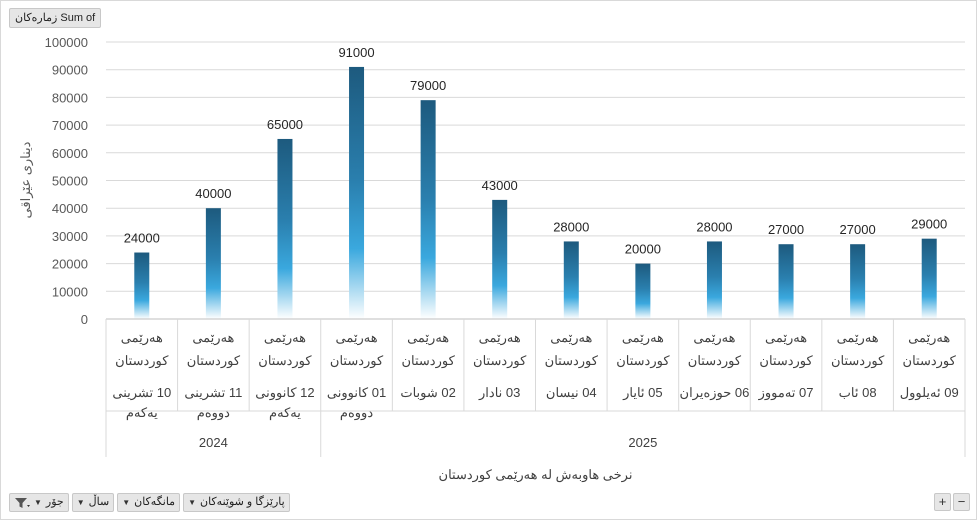  I want to click on month-label: 08 ئاب, so click(858, 392).